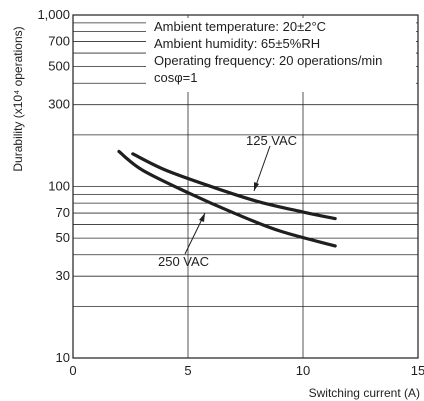 The image size is (424, 401). Describe the element at coordinates (271, 162) in the screenshot. I see `series-label-125-vac: 125 VAC` at that location.